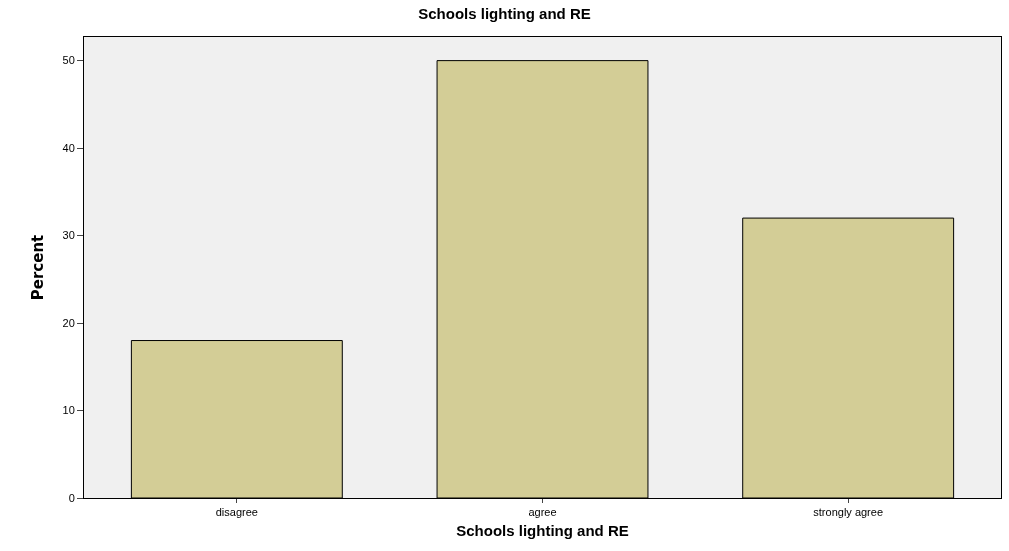 The height and width of the screenshot is (551, 1009). Describe the element at coordinates (68, 235) in the screenshot. I see `y-tick-label: 30` at that location.